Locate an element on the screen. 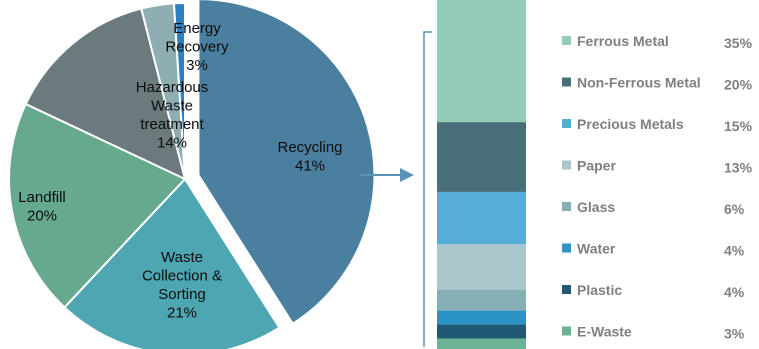 Image resolution: width=759 pixels, height=349 pixels. legend-label-e-waste: E-Waste is located at coordinates (604, 332).